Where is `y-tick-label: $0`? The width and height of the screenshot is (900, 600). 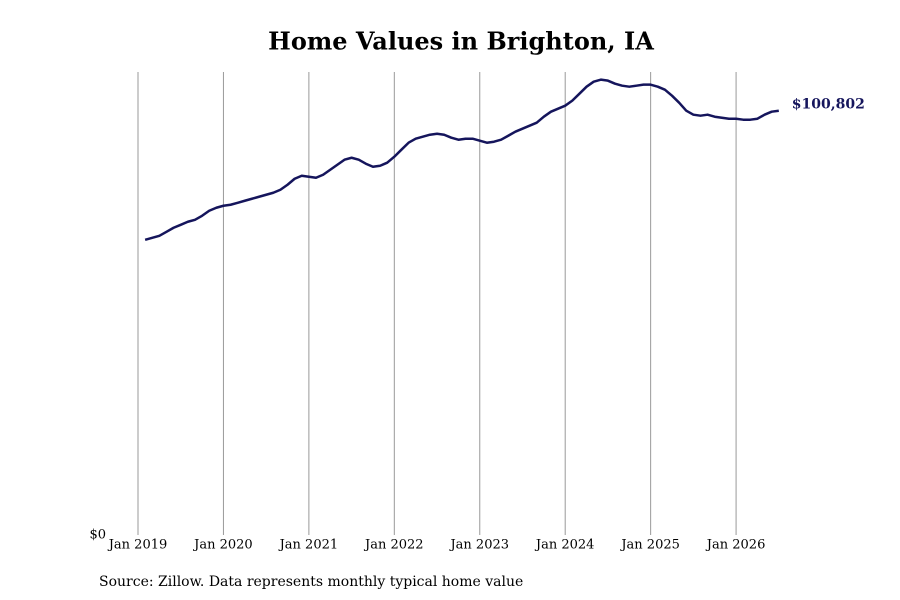
y-tick-label: $0 is located at coordinates (97, 535).